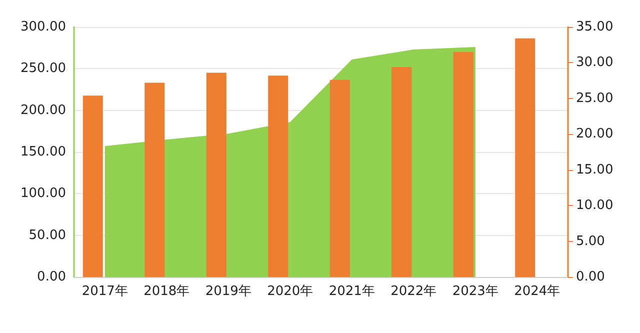 Image resolution: width=640 pixels, height=333 pixels. Describe the element at coordinates (43, 152) in the screenshot. I see `y-tick-label: 150.00` at that location.